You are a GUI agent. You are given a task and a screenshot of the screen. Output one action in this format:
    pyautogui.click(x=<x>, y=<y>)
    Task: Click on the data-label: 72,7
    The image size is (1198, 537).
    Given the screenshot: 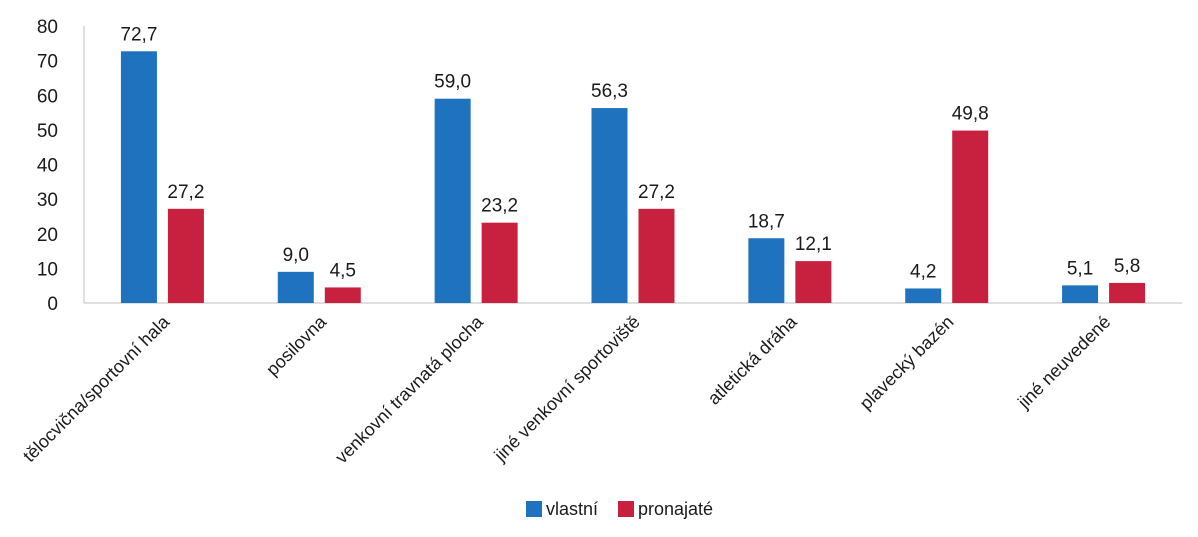 What is the action you would take?
    pyautogui.click(x=138, y=34)
    